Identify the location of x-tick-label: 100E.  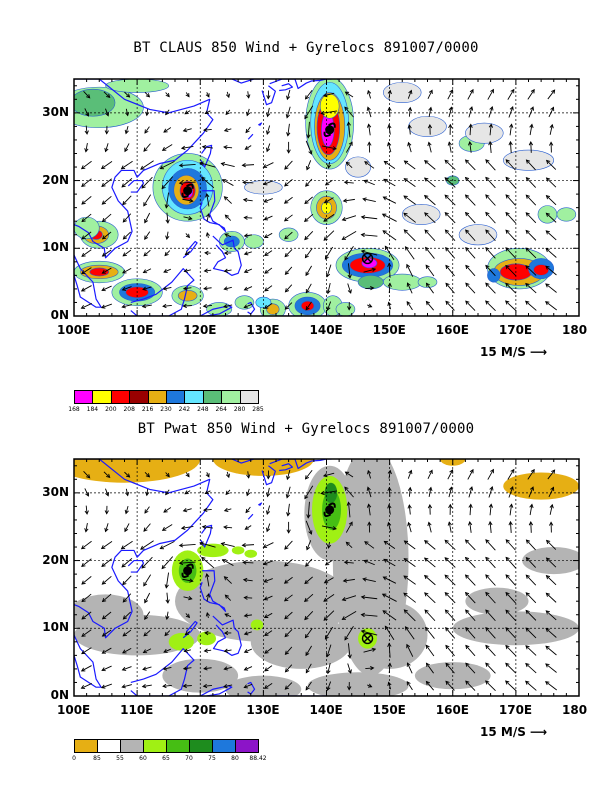
(74, 710).